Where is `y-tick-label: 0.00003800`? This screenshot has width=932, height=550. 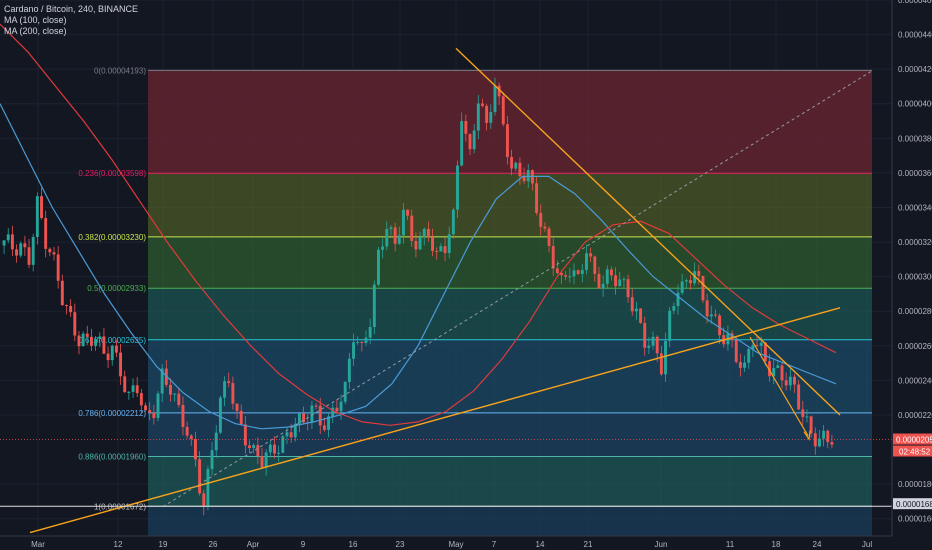
y-tick-label: 0.00003800 is located at coordinates (915, 138).